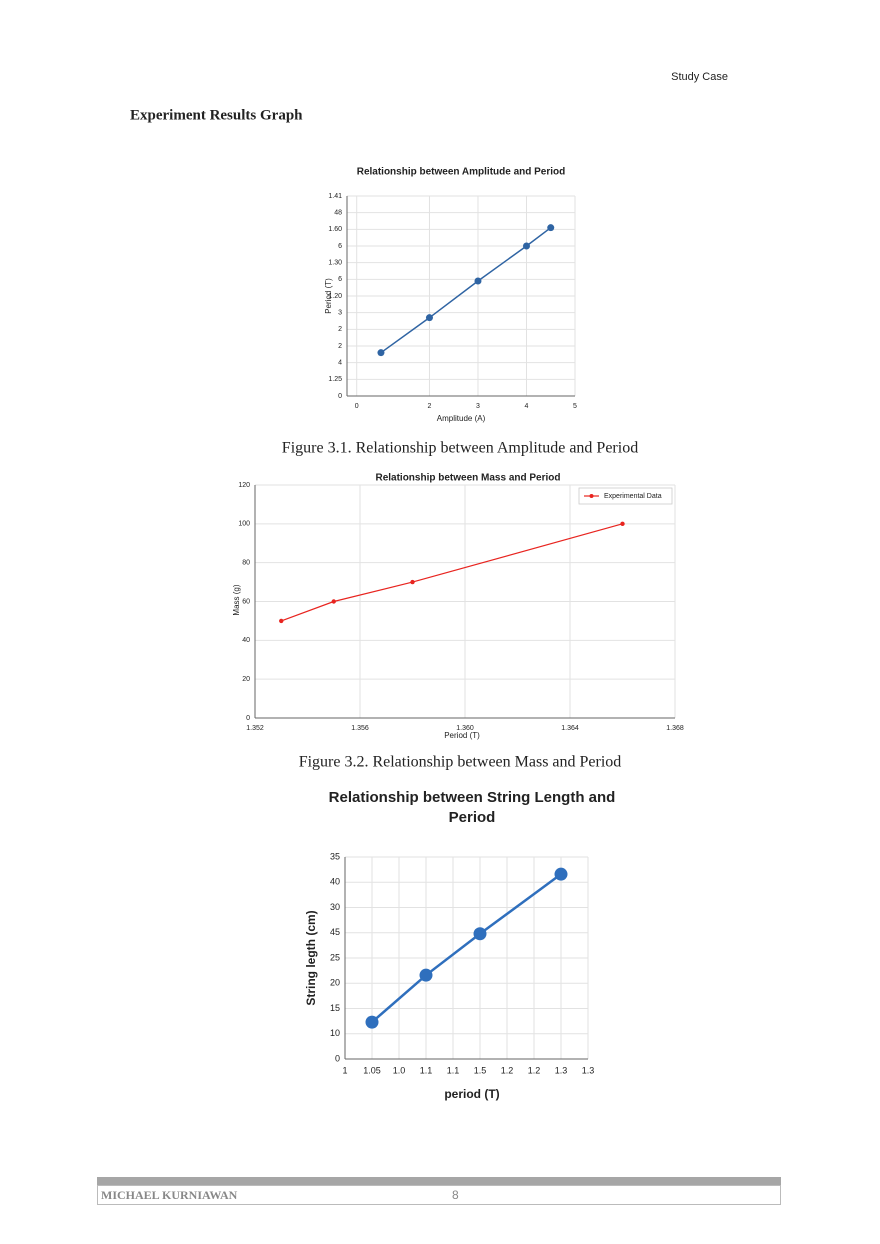 The width and height of the screenshot is (880, 1244). What do you see at coordinates (338, 213) in the screenshot?
I see `y-tick-label: 48` at bounding box center [338, 213].